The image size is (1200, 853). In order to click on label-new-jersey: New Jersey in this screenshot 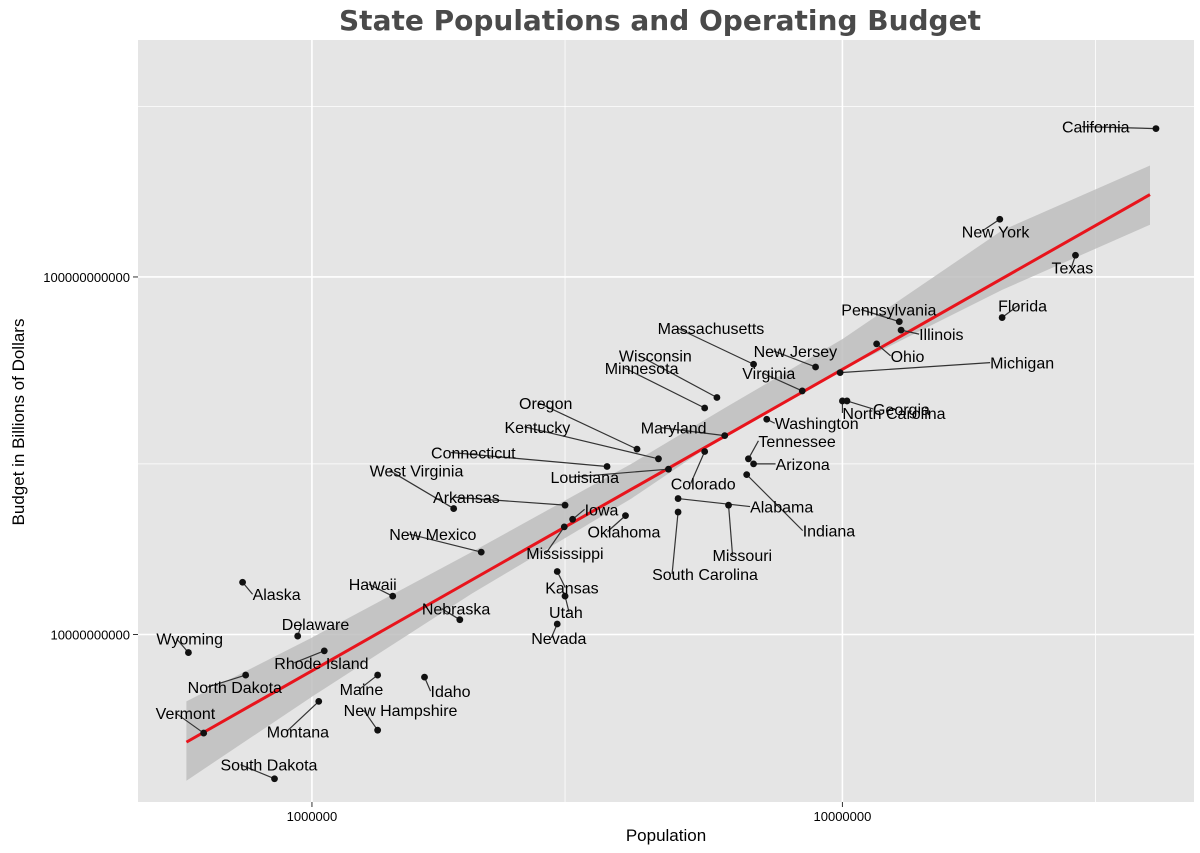, I will do `click(796, 352)`.